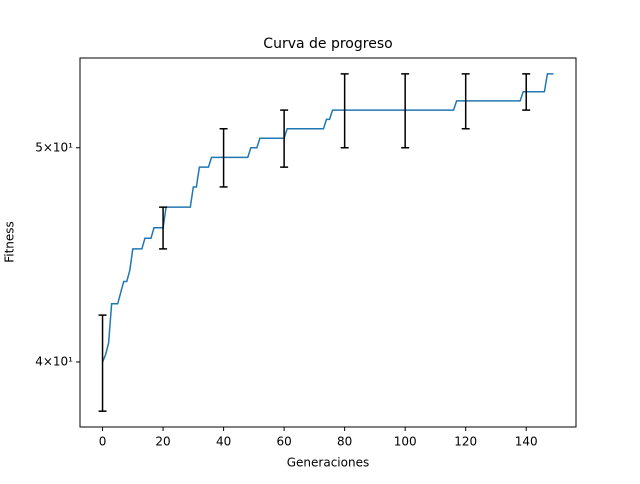  Describe the element at coordinates (465, 442) in the screenshot. I see `x-tick-label: 120` at that location.